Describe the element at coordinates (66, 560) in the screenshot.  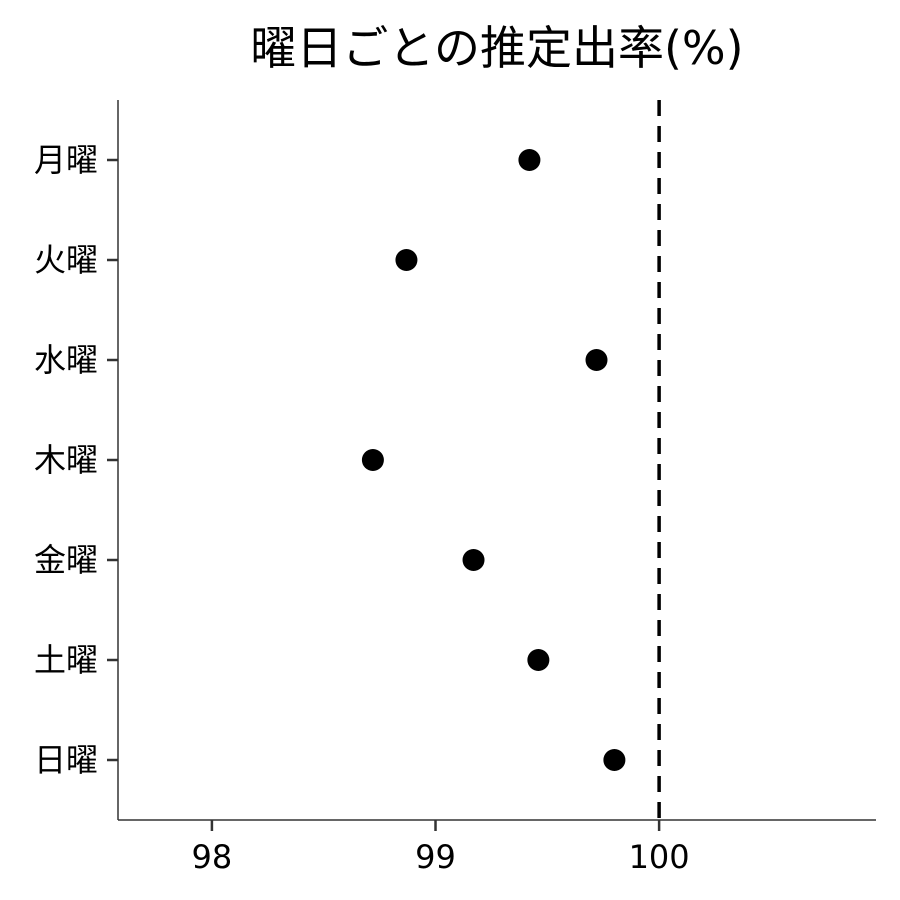
I see `y-tick-label: 金曜` at that location.